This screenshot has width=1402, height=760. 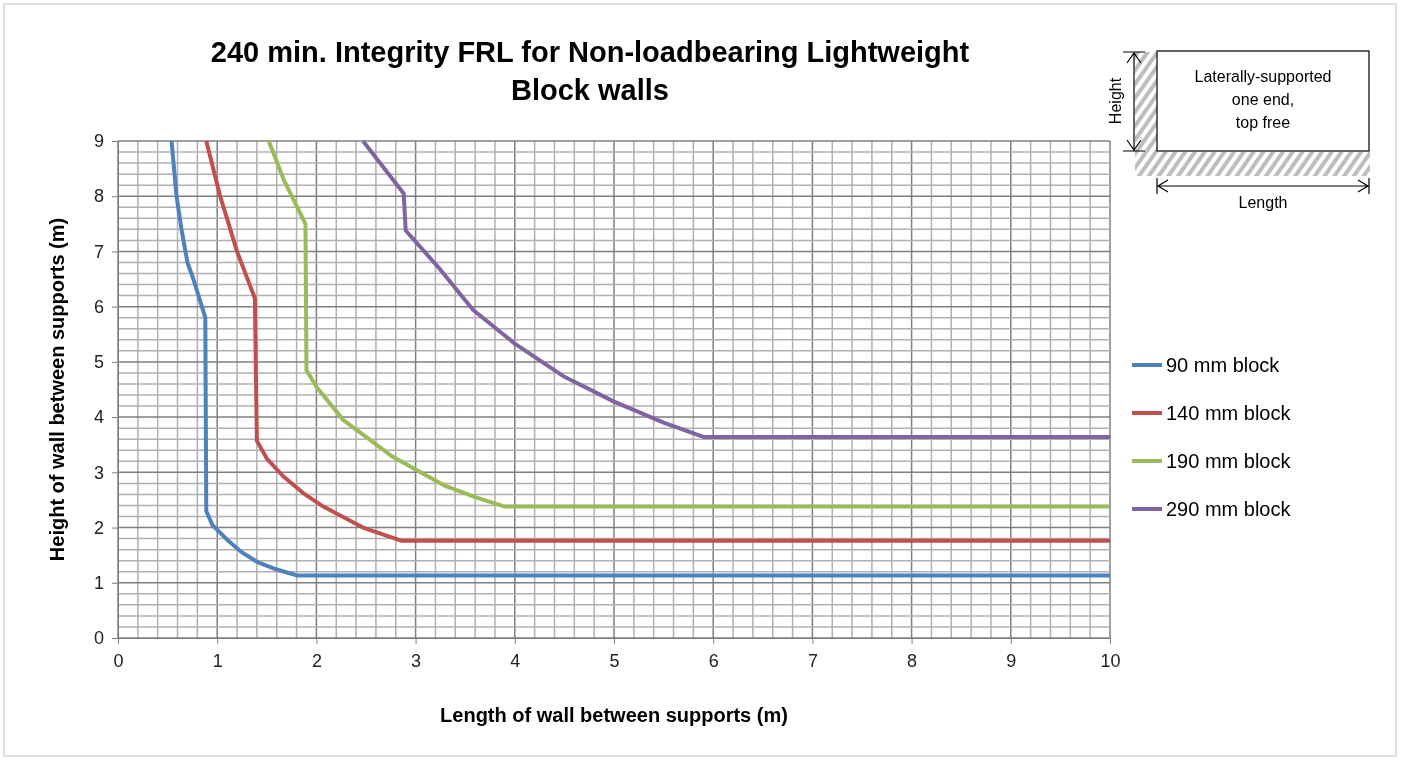 What do you see at coordinates (98, 141) in the screenshot?
I see `y-tick-label: 9` at bounding box center [98, 141].